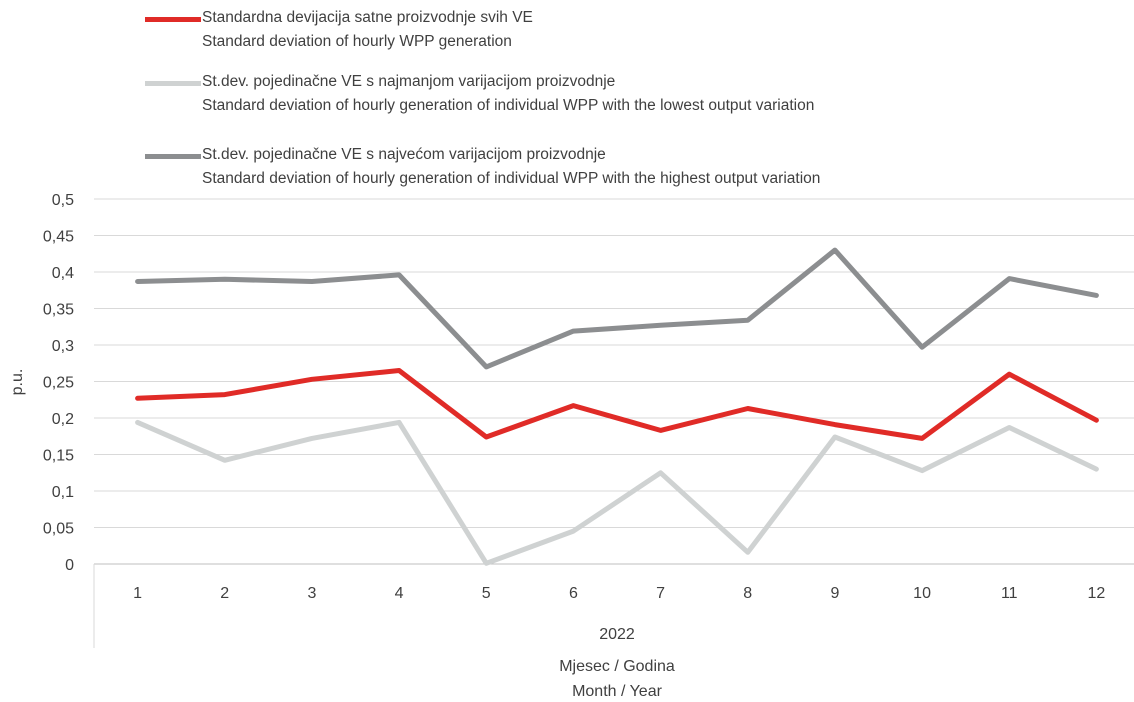 The width and height of the screenshot is (1134, 702). Describe the element at coordinates (58, 456) in the screenshot. I see `y-tick-label: 0,15` at that location.